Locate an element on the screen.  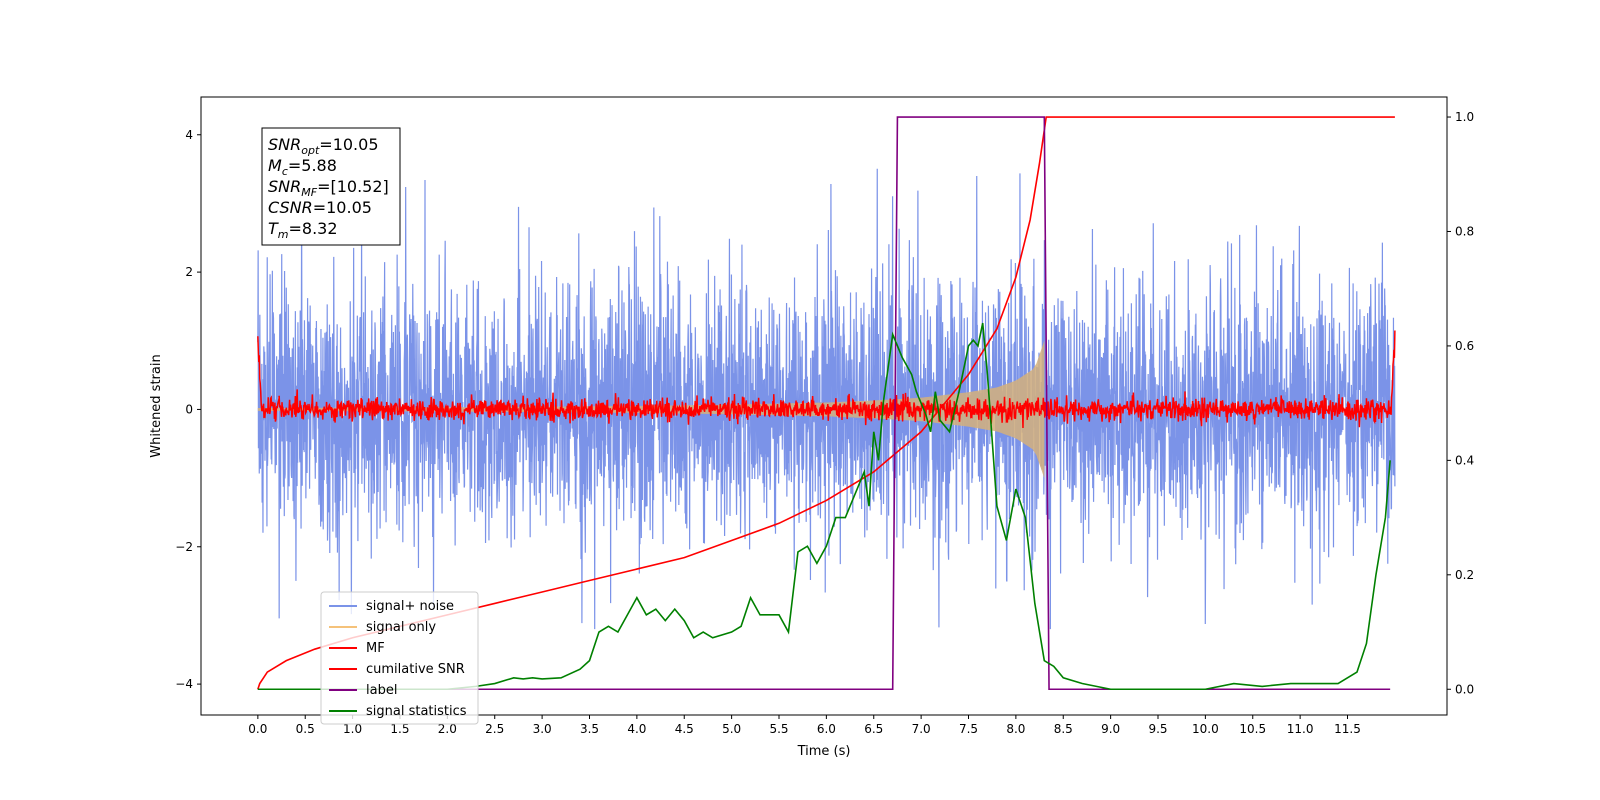
y-tick-label-right: 0.0 is located at coordinates (1464, 689).